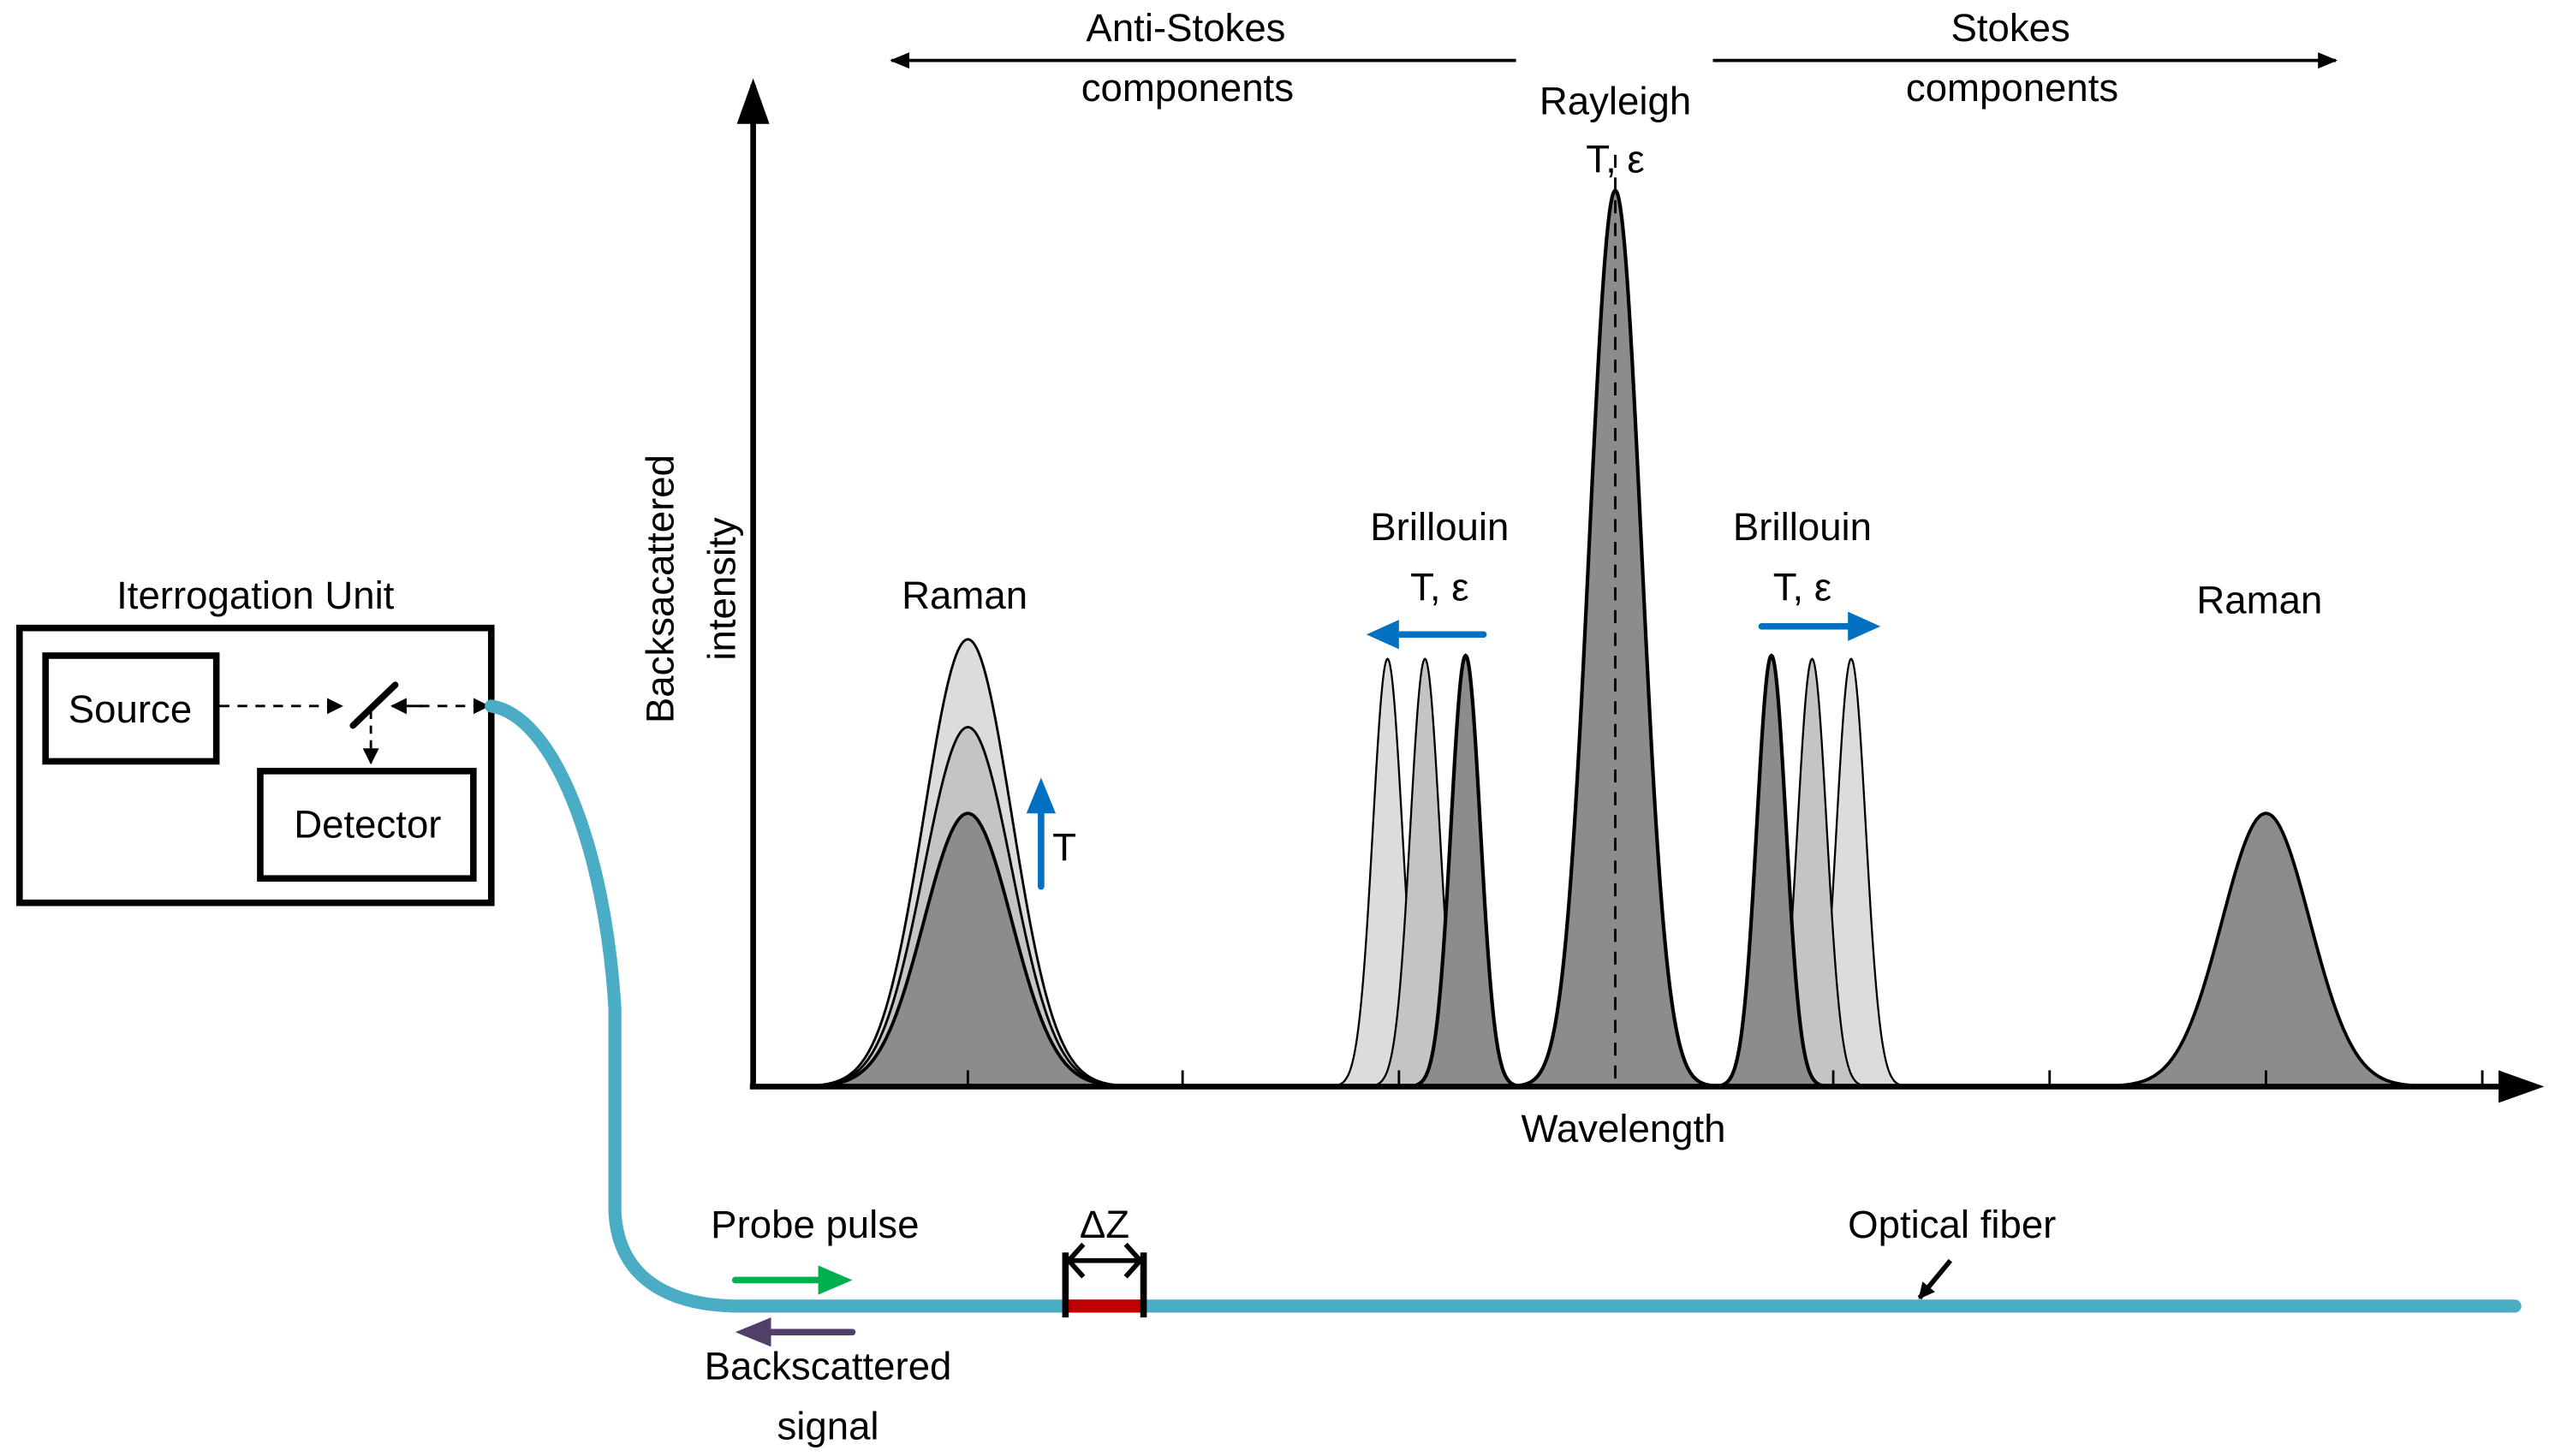  What do you see at coordinates (1466, 871) in the screenshot?
I see `brillouin-left-peak` at bounding box center [1466, 871].